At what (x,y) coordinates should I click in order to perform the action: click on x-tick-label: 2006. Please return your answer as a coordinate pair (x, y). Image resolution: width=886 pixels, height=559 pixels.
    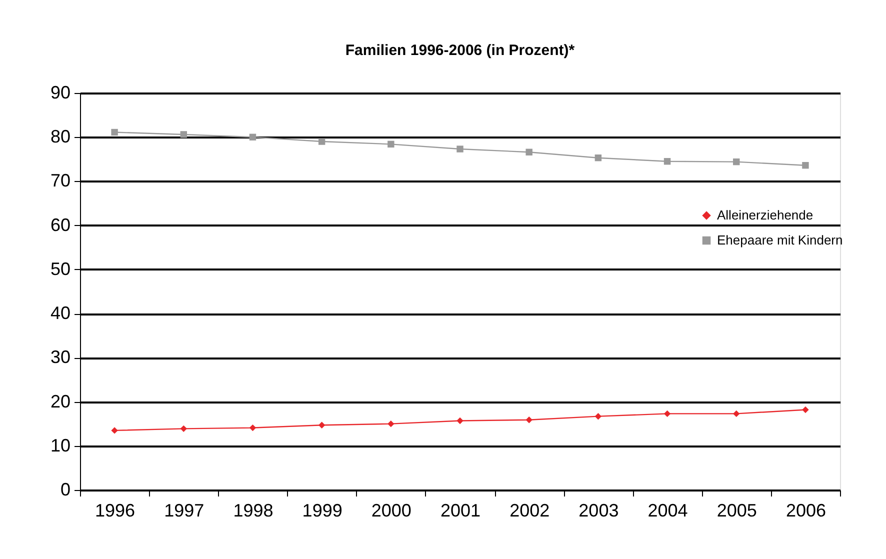
    Looking at the image, I should click on (806, 510).